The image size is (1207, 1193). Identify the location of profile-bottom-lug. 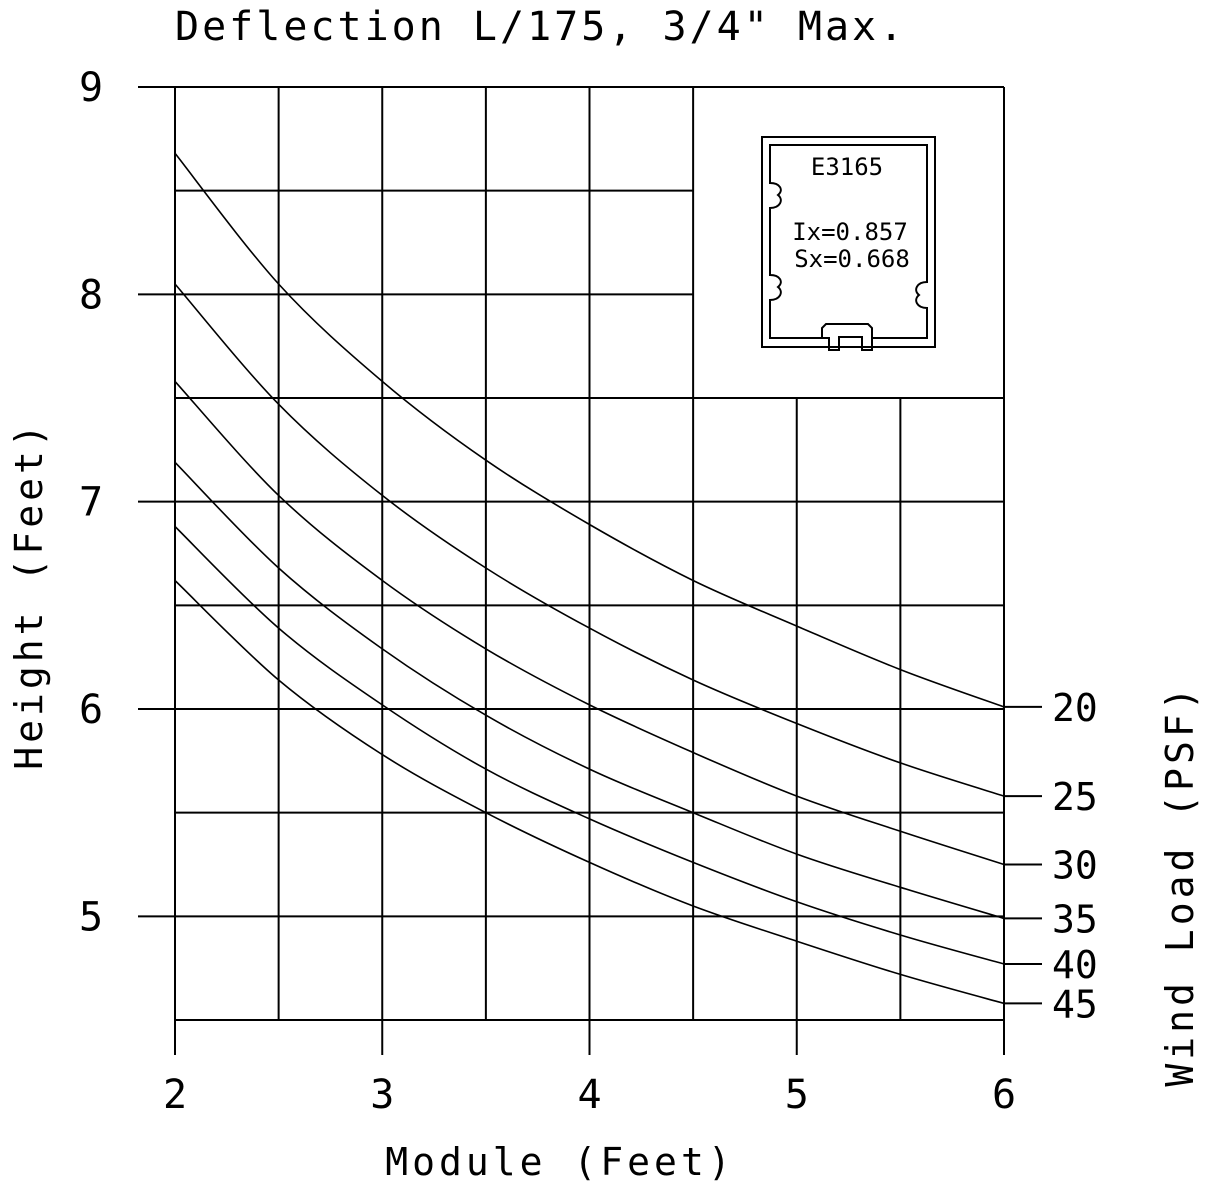
(847, 330).